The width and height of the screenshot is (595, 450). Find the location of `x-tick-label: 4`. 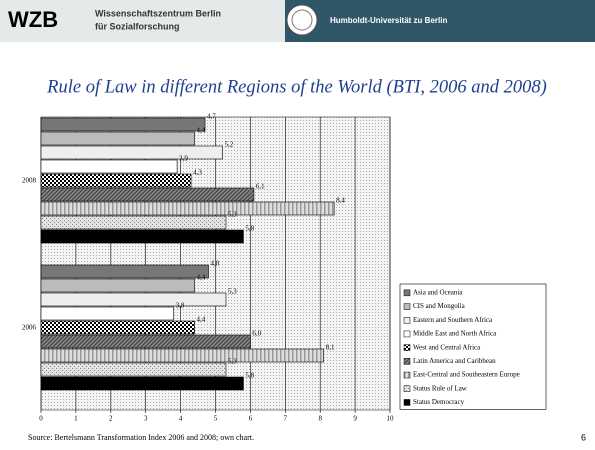

x-tick-label: 4 is located at coordinates (181, 419).